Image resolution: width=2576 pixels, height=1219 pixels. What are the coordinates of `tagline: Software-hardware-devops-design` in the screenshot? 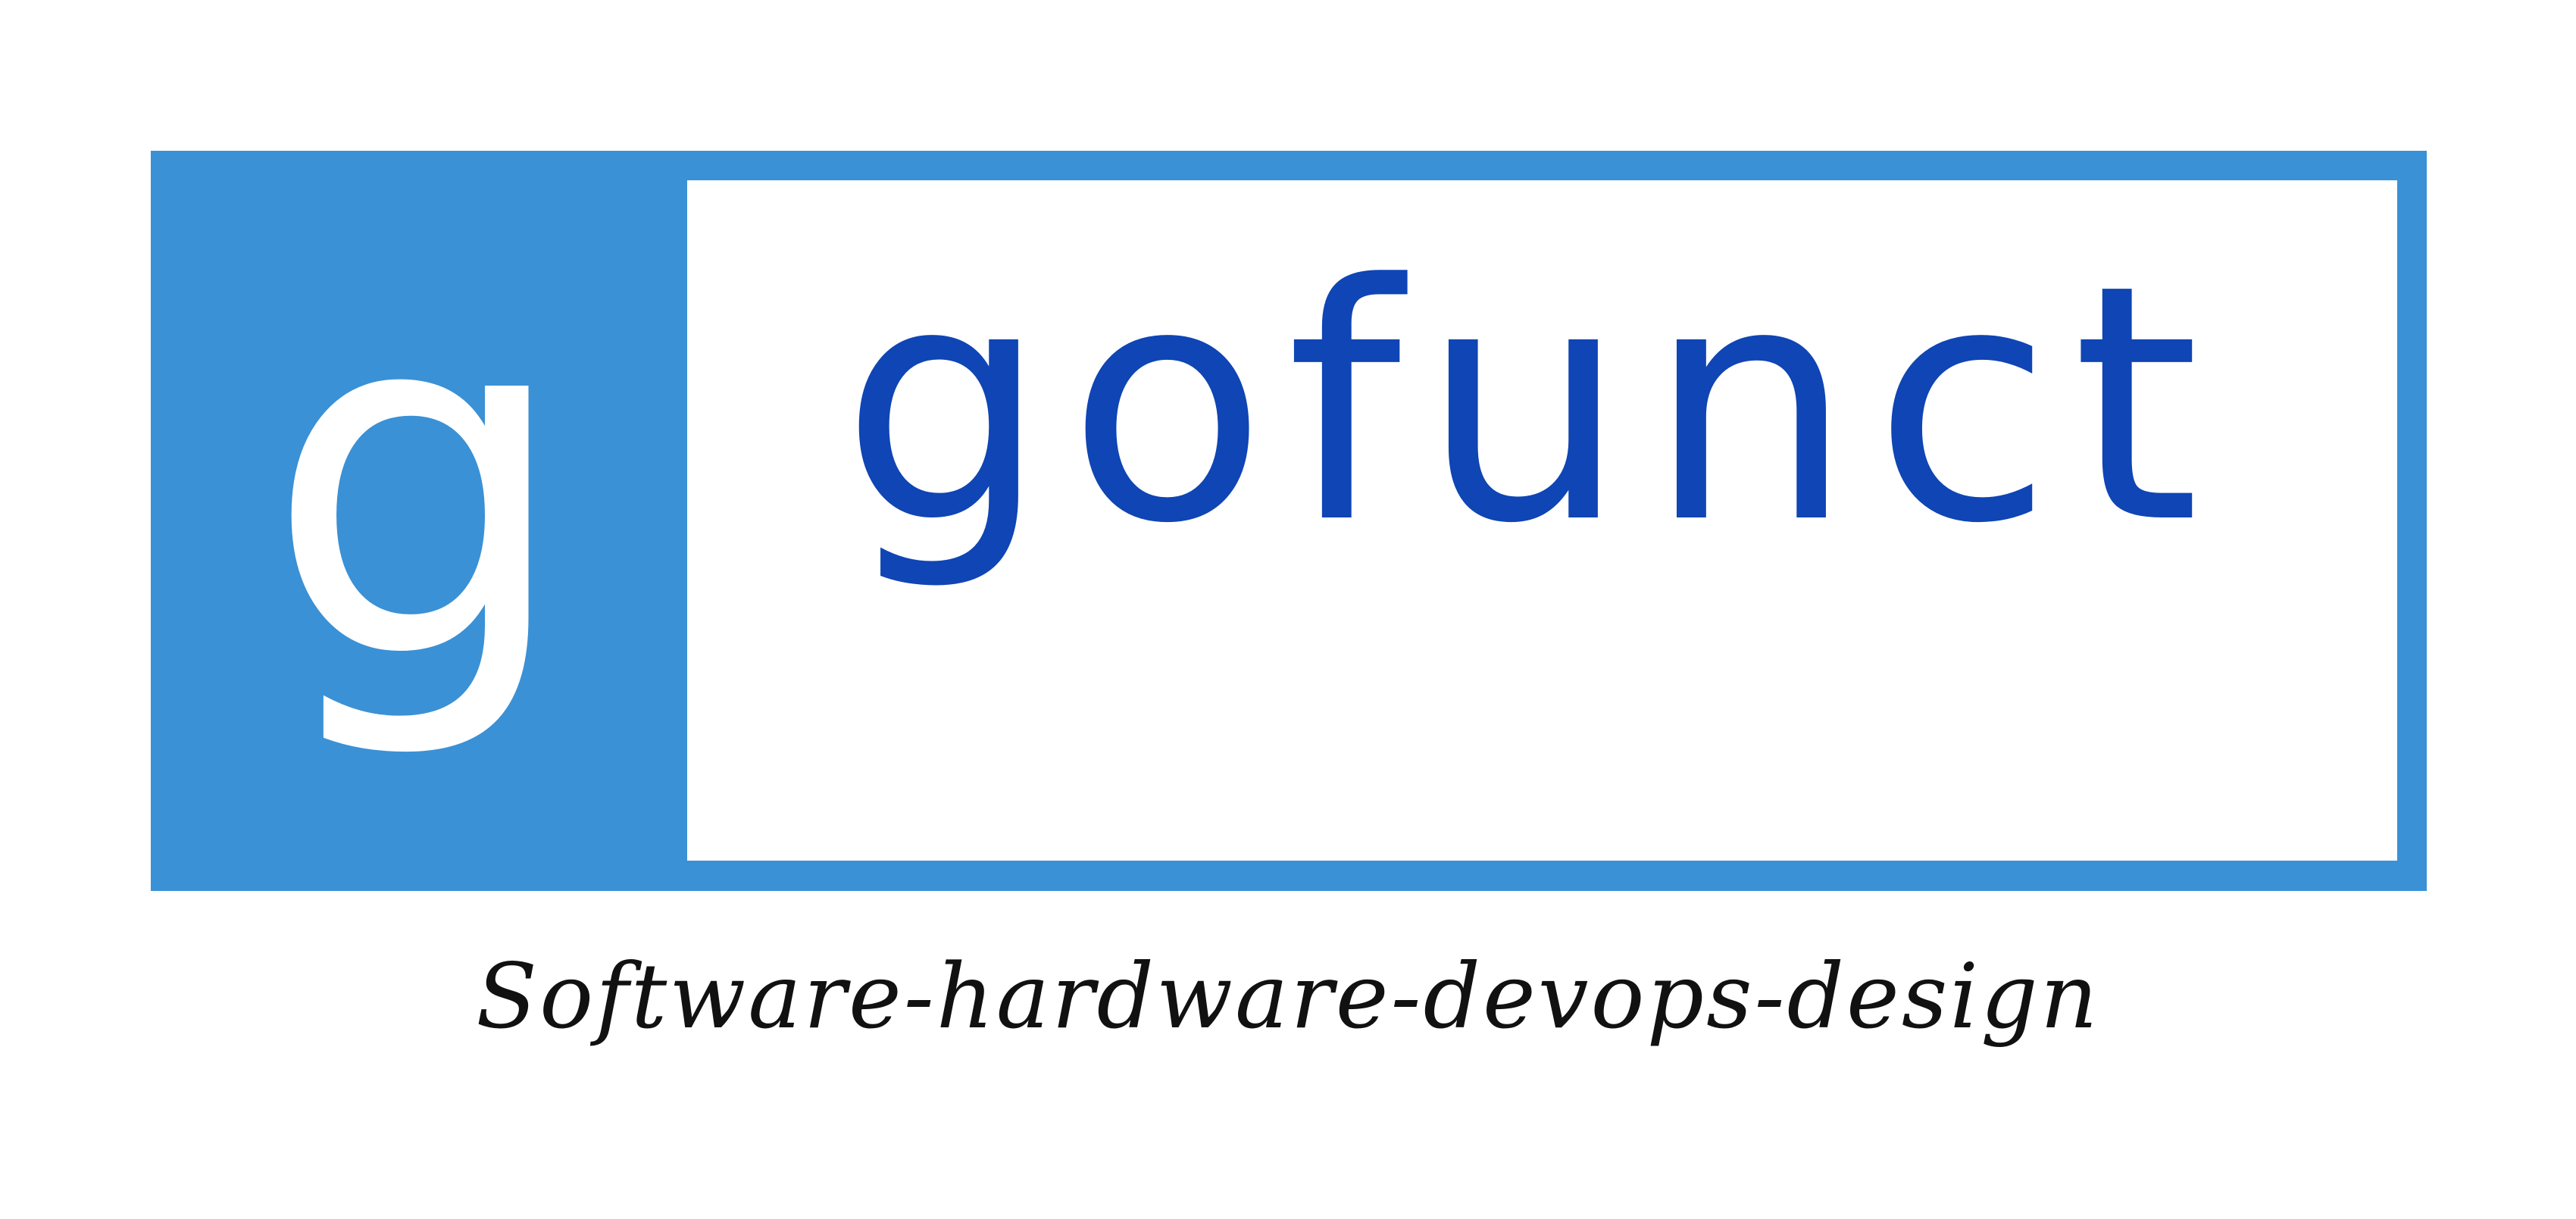 It's located at (1288, 996).